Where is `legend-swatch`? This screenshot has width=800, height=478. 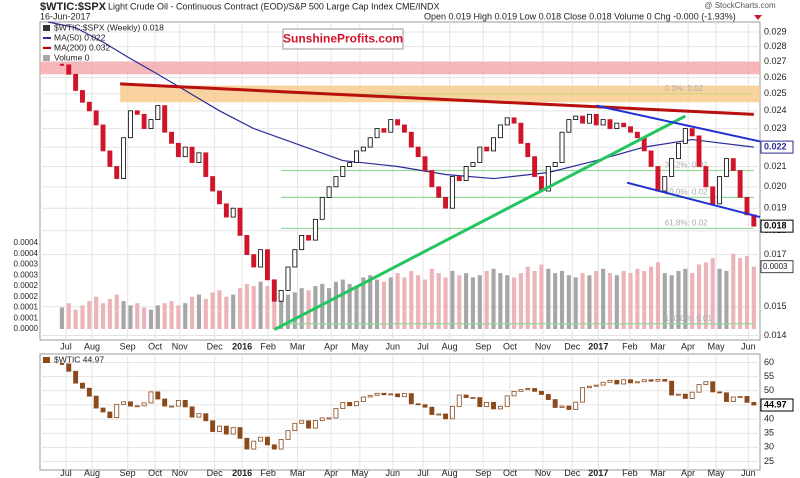
legend-swatch is located at coordinates (46, 58).